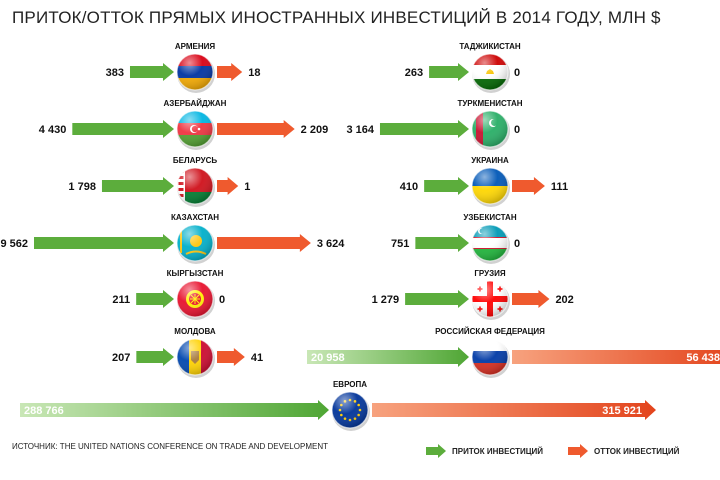 The height and width of the screenshot is (480, 720). What do you see at coordinates (53, 130) in the screenshot?
I see `inflow-label-азербайджан: 4 430` at bounding box center [53, 130].